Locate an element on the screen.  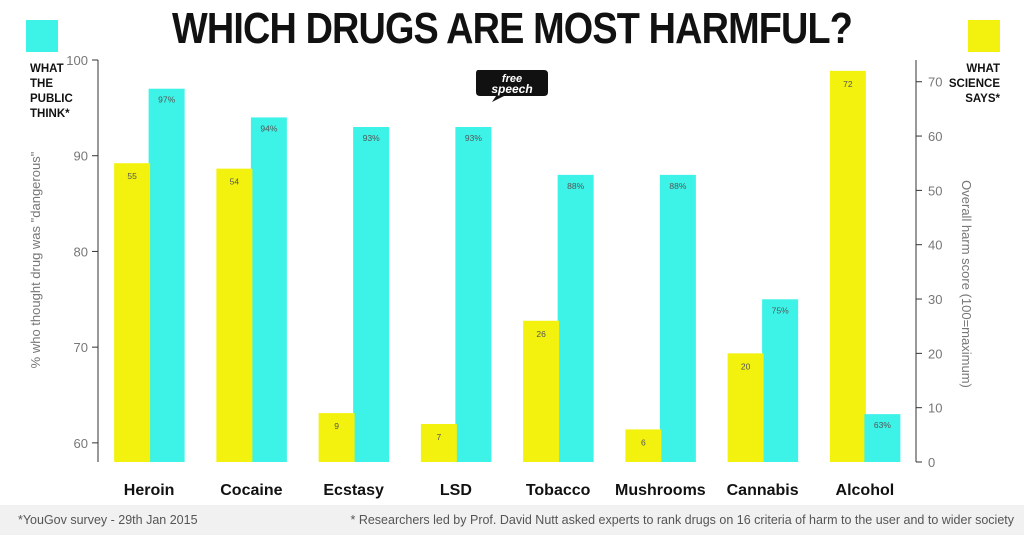
legend-label-public: WHAT THE PUBLIC THINK* is located at coordinates (51, 91).